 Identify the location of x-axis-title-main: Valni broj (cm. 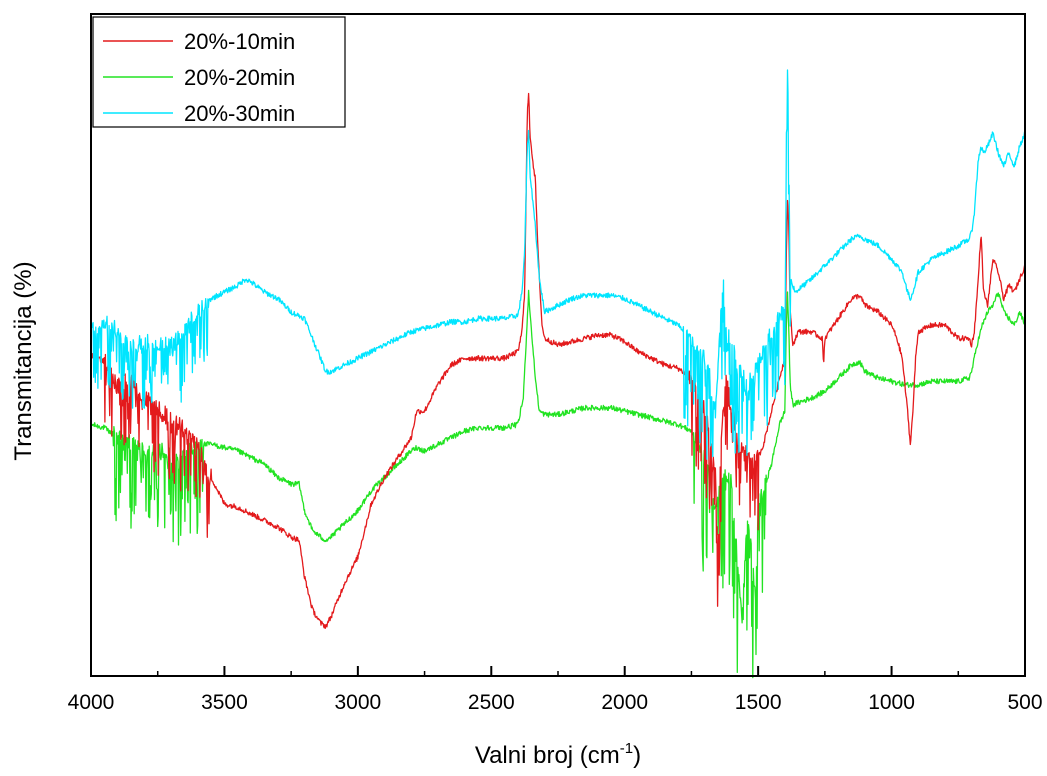
(547, 755).